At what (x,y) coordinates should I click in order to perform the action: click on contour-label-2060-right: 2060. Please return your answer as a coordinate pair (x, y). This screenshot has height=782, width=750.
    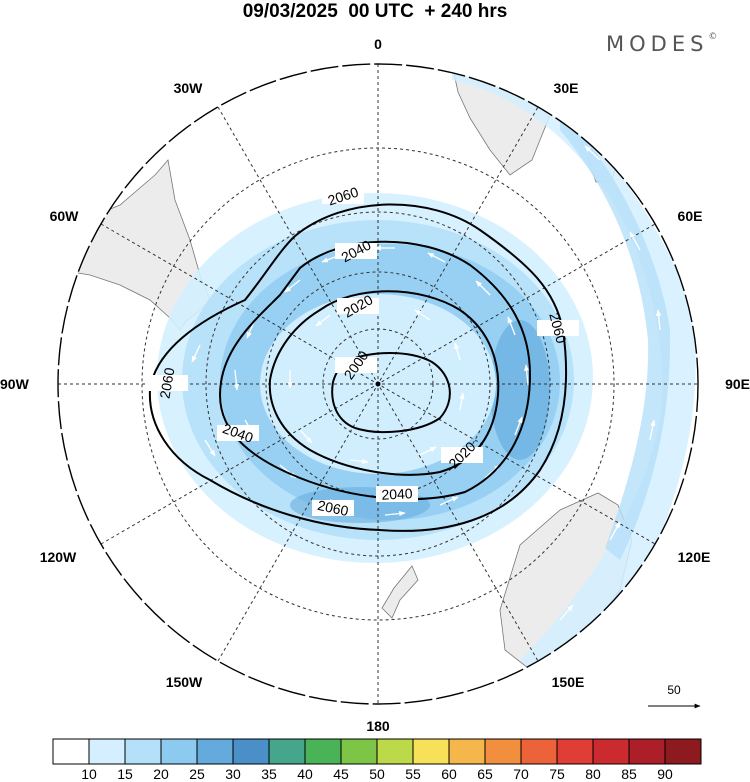
    Looking at the image, I should click on (558, 328).